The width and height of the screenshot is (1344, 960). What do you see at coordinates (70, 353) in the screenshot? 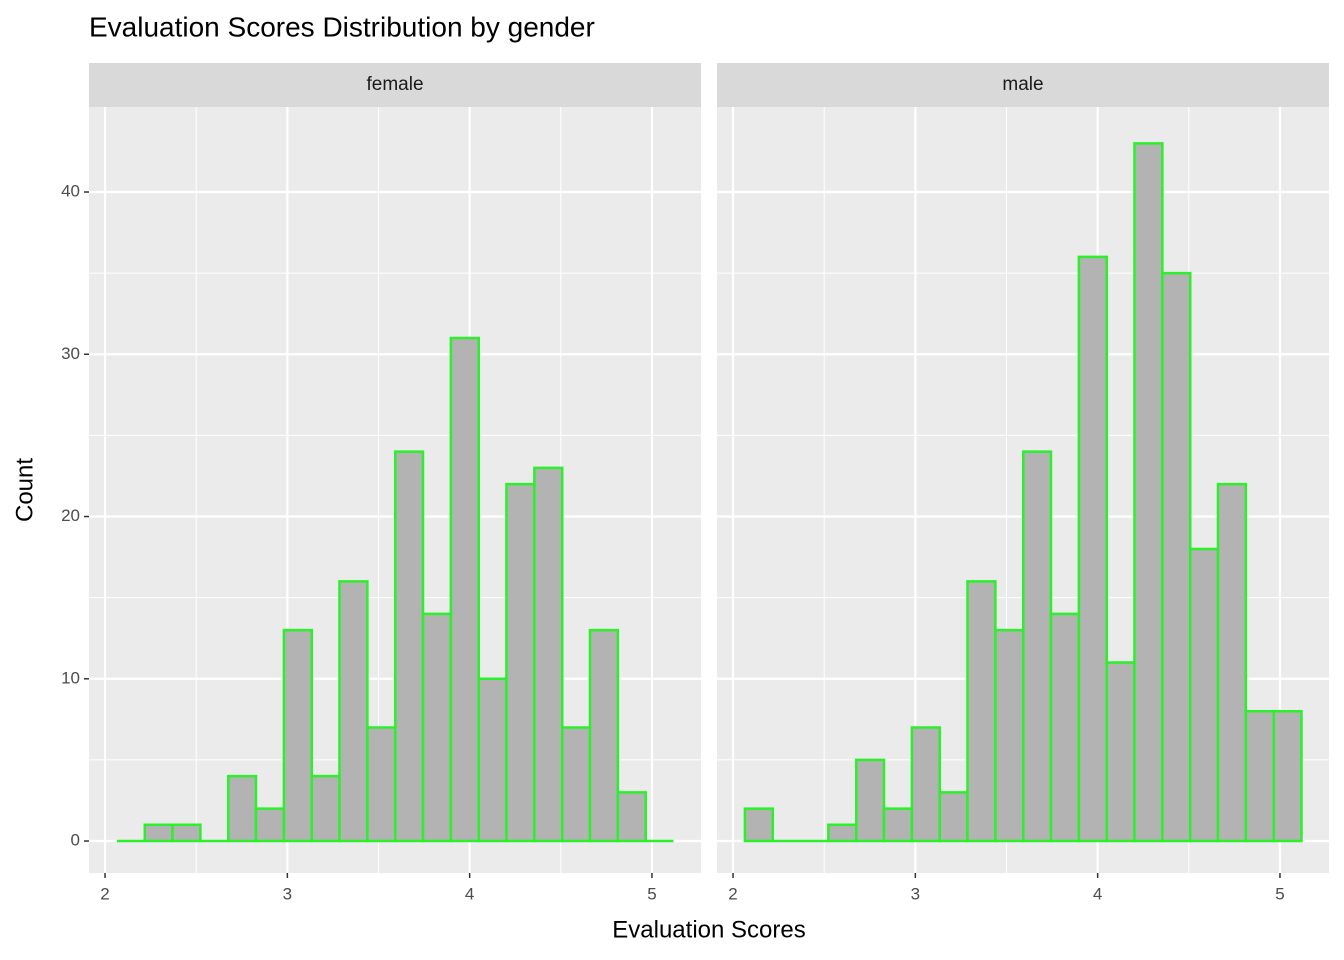
I see `y-tick-label: 30` at bounding box center [70, 353].